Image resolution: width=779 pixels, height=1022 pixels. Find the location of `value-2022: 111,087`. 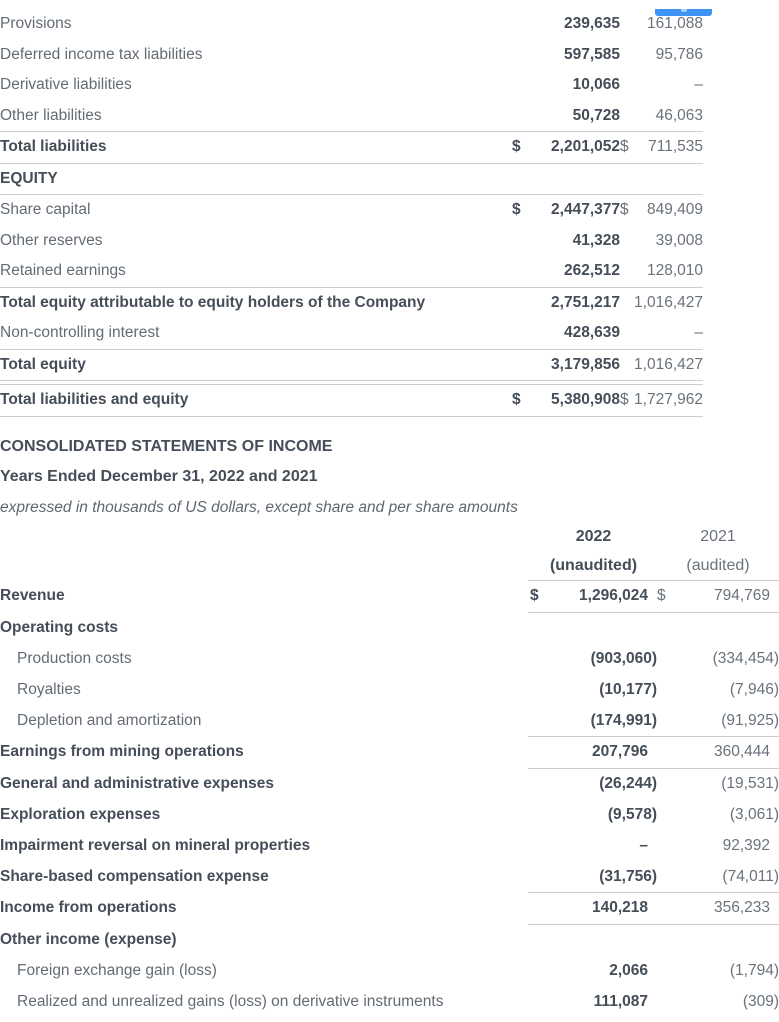

value-2022: 111,087 is located at coordinates (593, 1002).